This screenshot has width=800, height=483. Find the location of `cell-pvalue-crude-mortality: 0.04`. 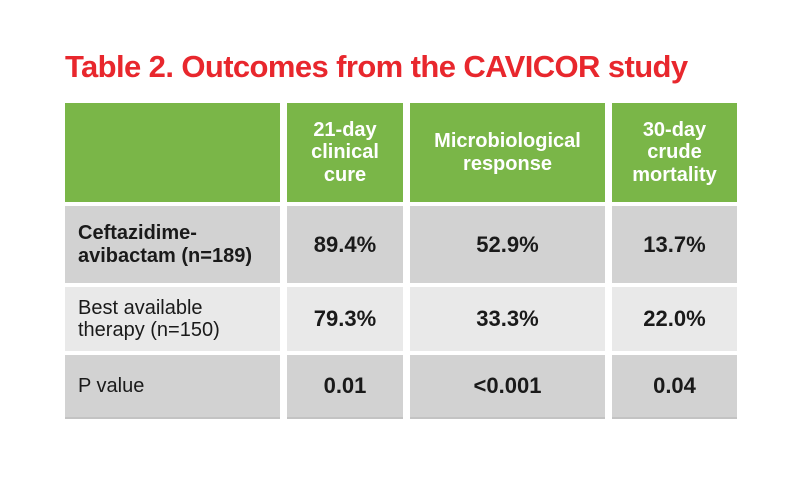

cell-pvalue-crude-mortality: 0.04 is located at coordinates (674, 386).